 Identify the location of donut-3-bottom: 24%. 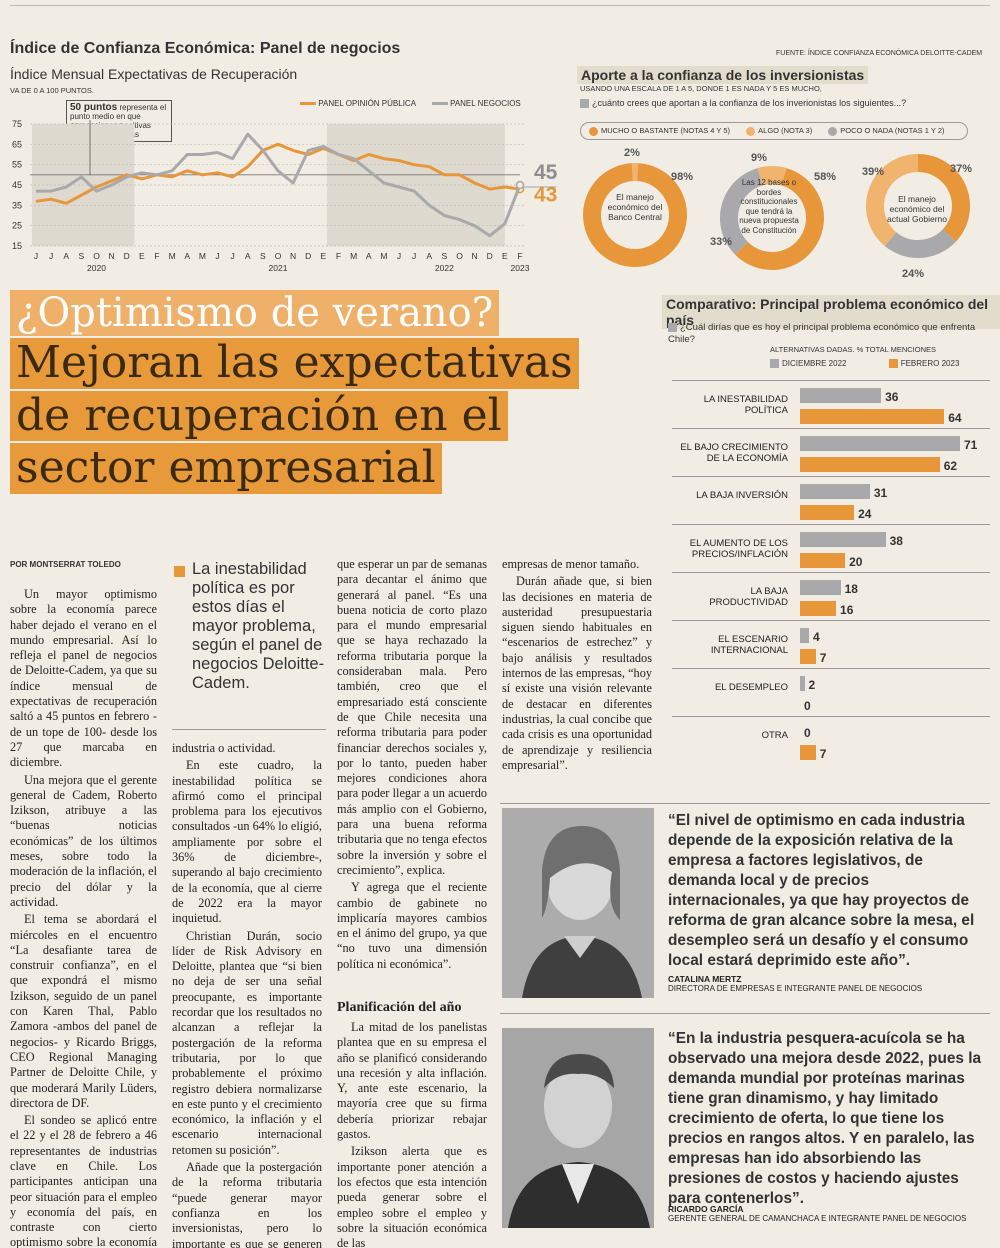
(913, 274).